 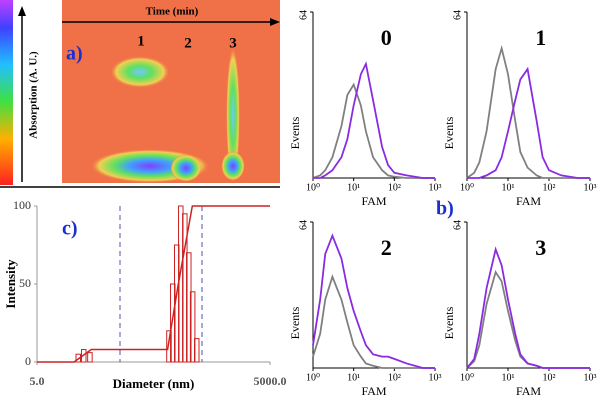 I want to click on panel-label: b), so click(x=445, y=209).